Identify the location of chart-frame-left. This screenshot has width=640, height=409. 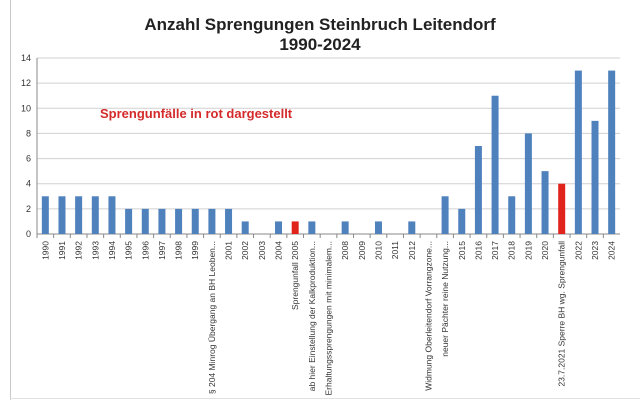
(10, 200).